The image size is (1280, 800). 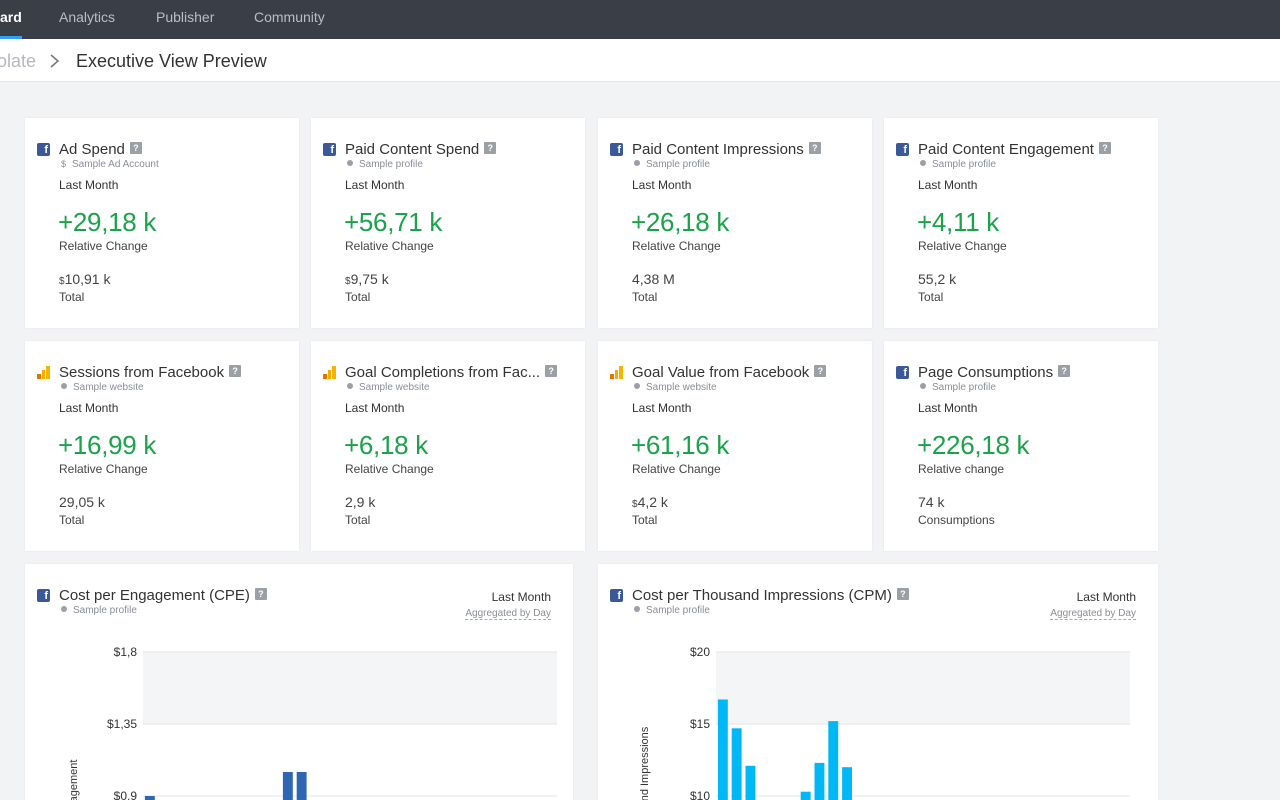 I want to click on card-value: +29,18 k, so click(x=107, y=222).